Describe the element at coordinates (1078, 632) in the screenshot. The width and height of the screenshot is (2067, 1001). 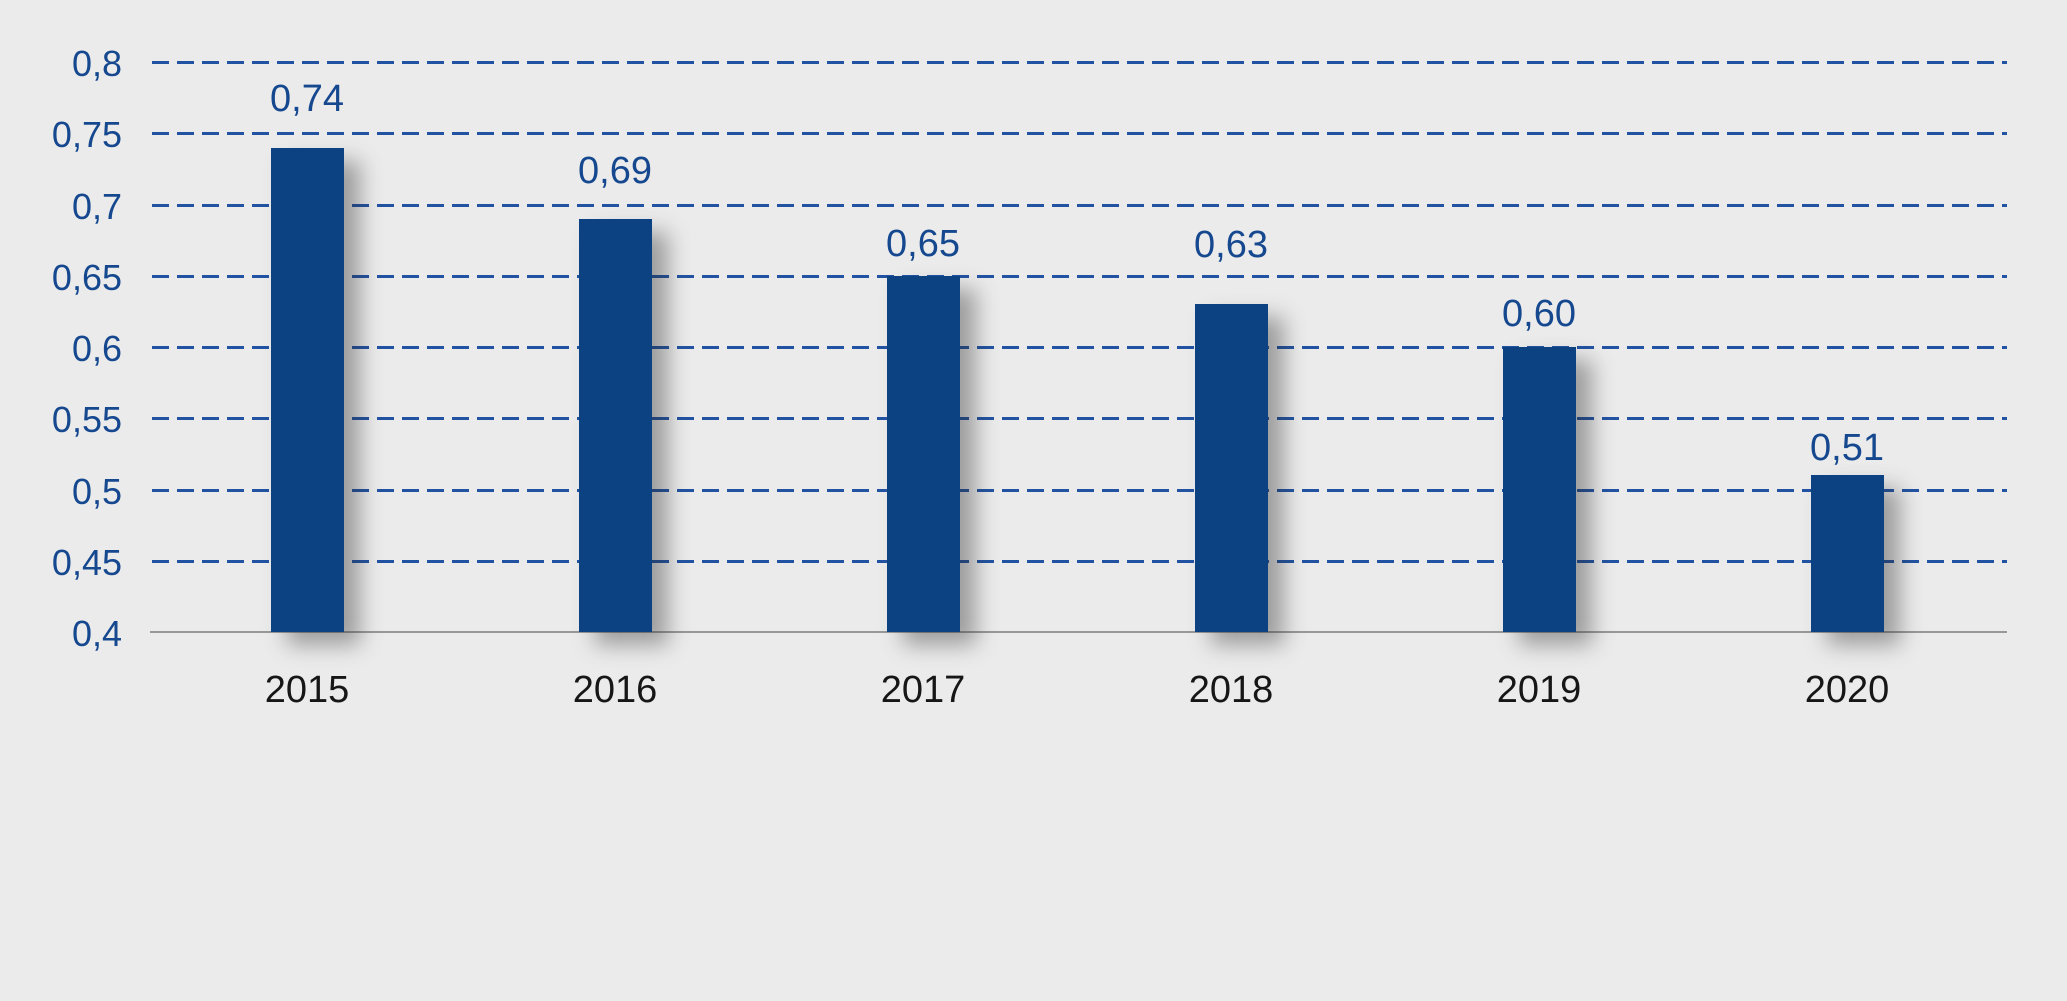
I see `x-axis-line` at that location.